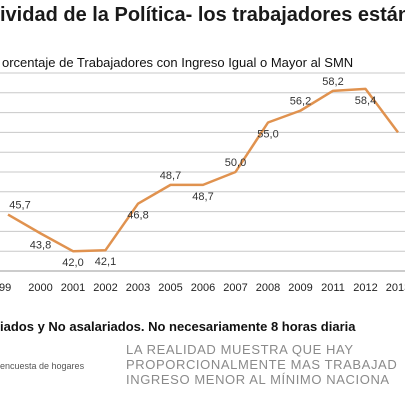  Describe the element at coordinates (73, 288) in the screenshot. I see `x-tick-label: 2001` at that location.